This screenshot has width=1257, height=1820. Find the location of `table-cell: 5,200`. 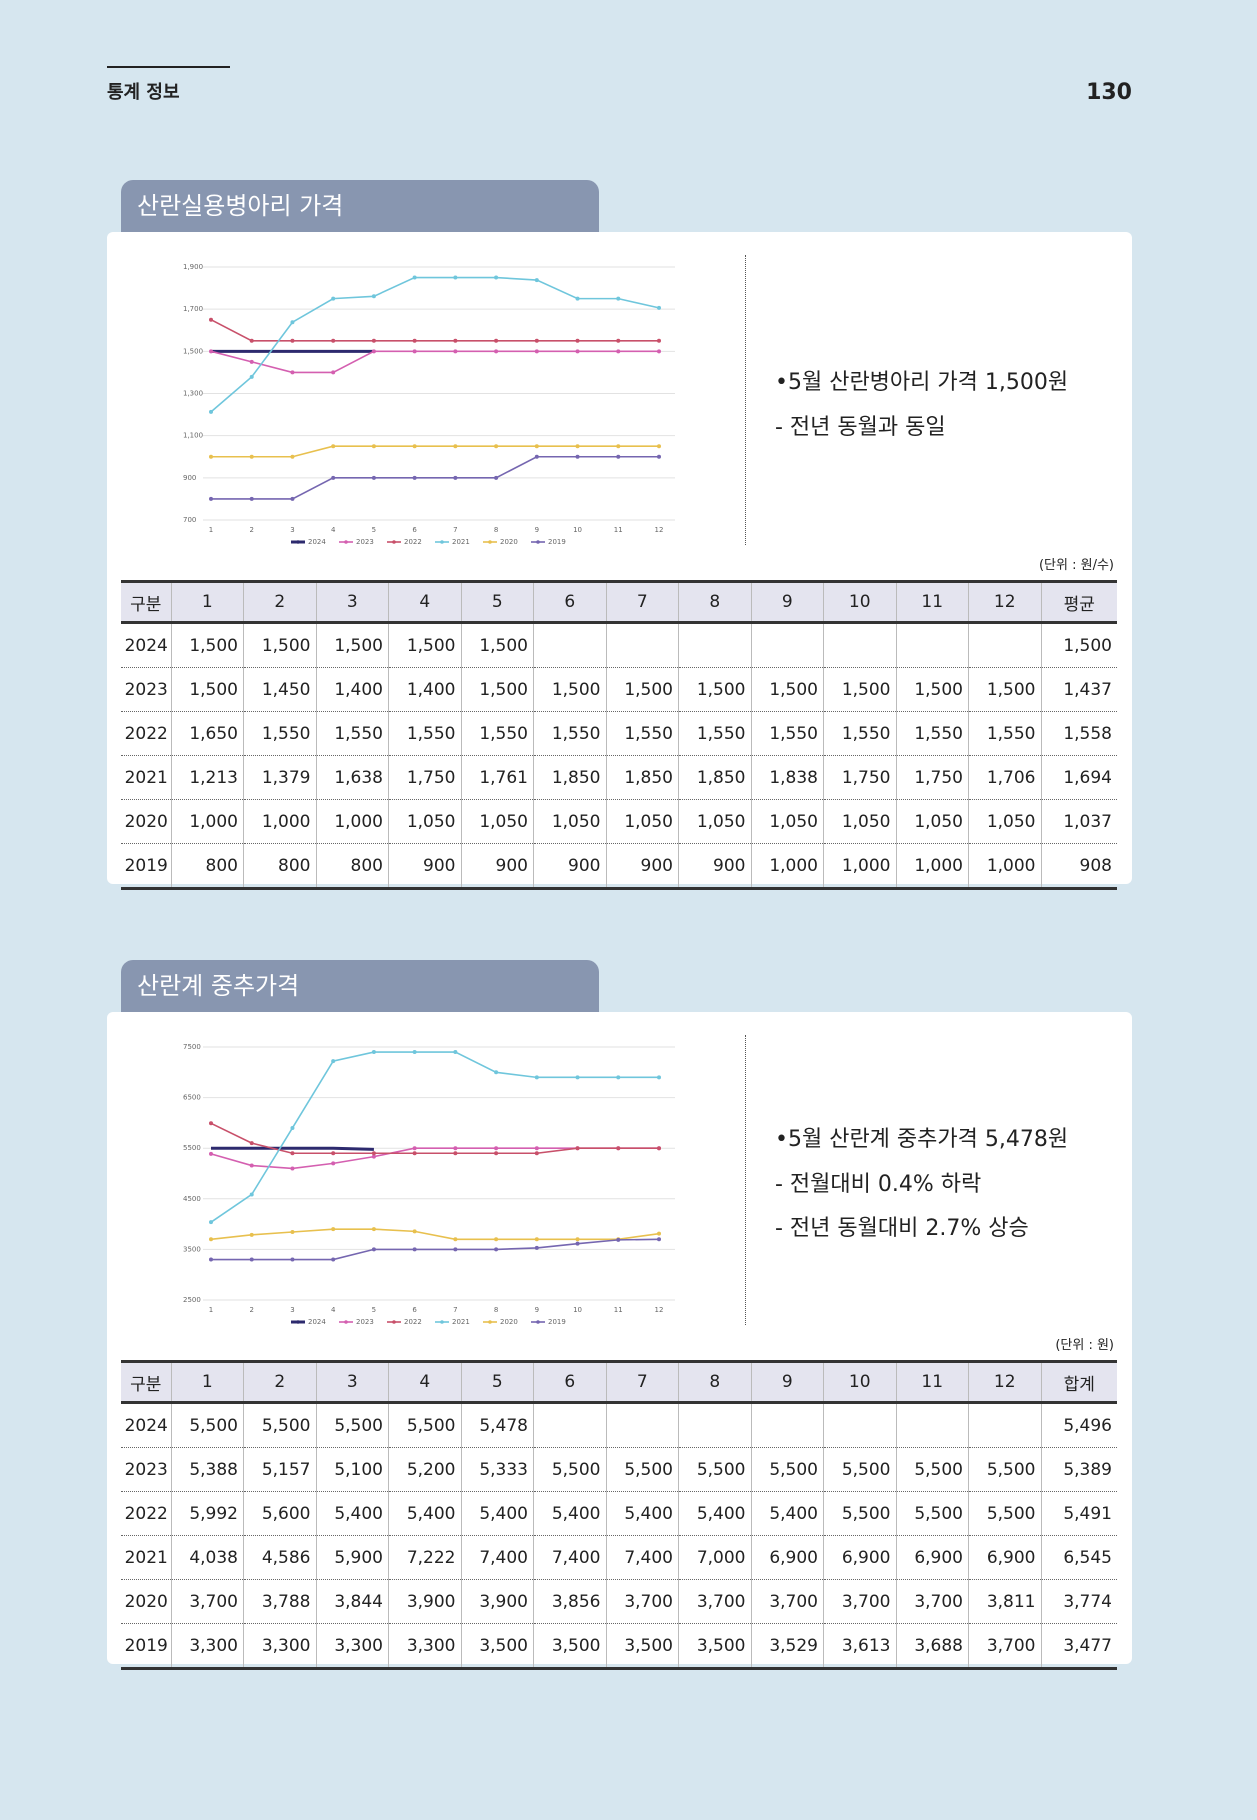

table-cell: 5,200 is located at coordinates (424, 1469).